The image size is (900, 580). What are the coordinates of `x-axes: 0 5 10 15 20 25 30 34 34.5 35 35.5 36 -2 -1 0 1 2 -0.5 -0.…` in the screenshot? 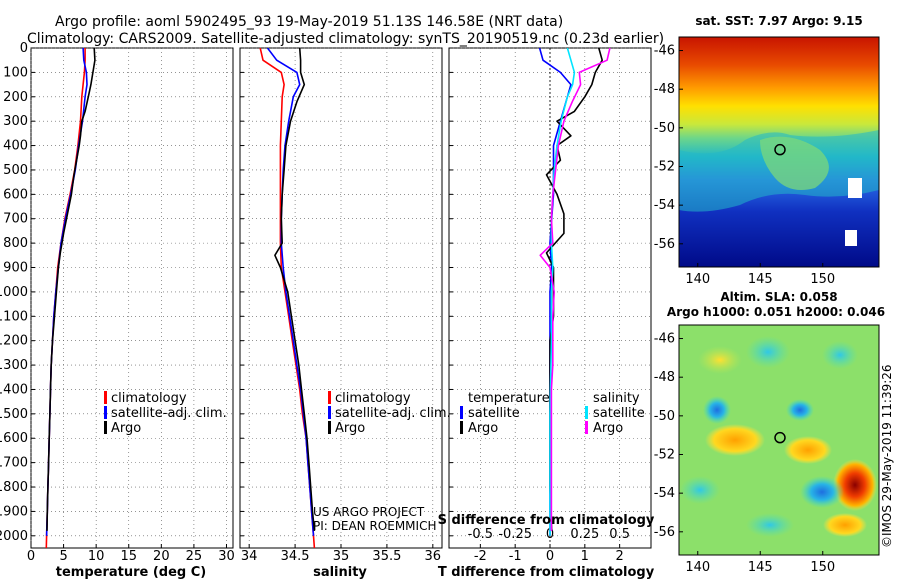 It's located at (328, 545).